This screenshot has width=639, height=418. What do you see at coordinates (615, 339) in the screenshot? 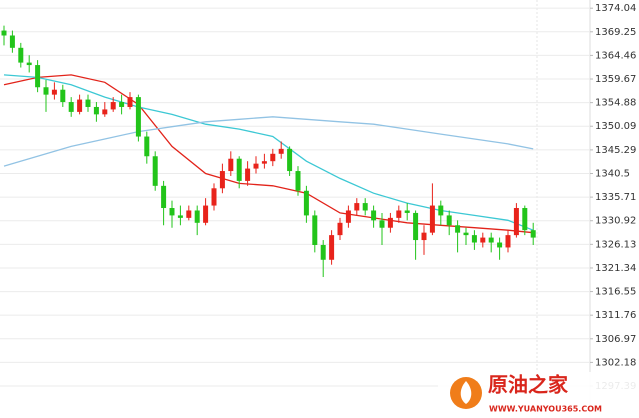
I see `y-tick-label: 1306.97` at bounding box center [615, 339].